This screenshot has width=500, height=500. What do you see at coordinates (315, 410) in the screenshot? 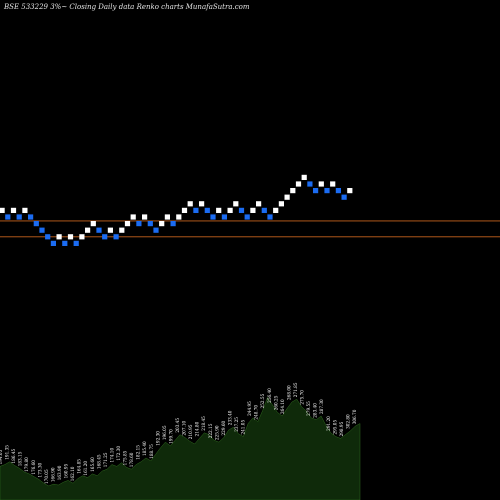
I see `price-label: 283.40` at bounding box center [315, 410].